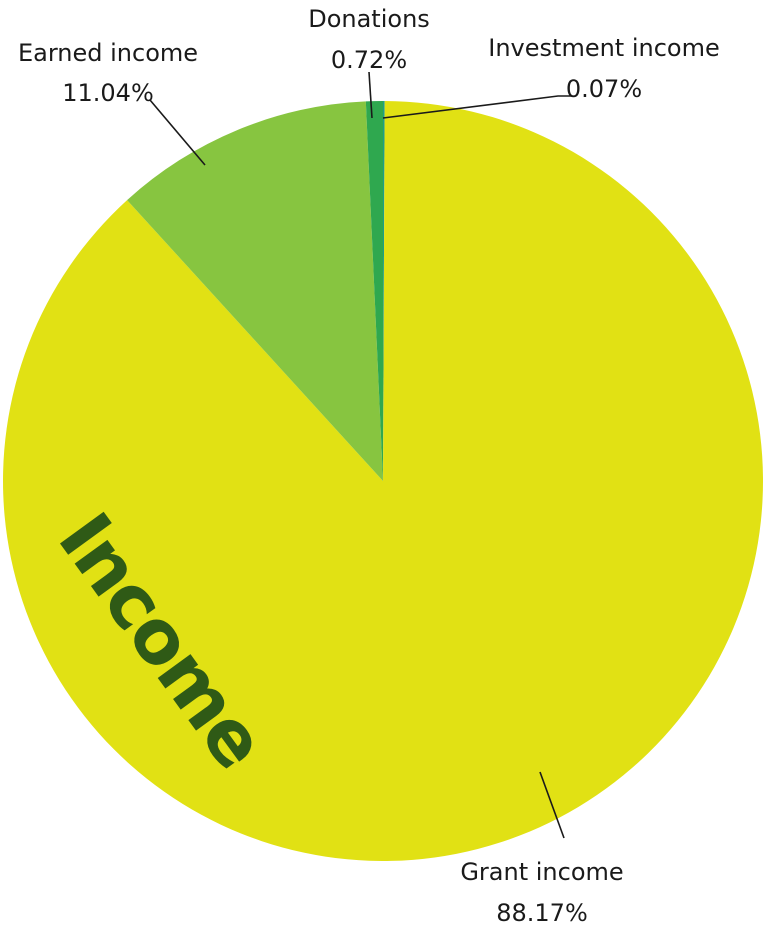 This screenshot has width=765, height=928. What do you see at coordinates (603, 48) in the screenshot?
I see `investment-income-label: Investment income` at bounding box center [603, 48].